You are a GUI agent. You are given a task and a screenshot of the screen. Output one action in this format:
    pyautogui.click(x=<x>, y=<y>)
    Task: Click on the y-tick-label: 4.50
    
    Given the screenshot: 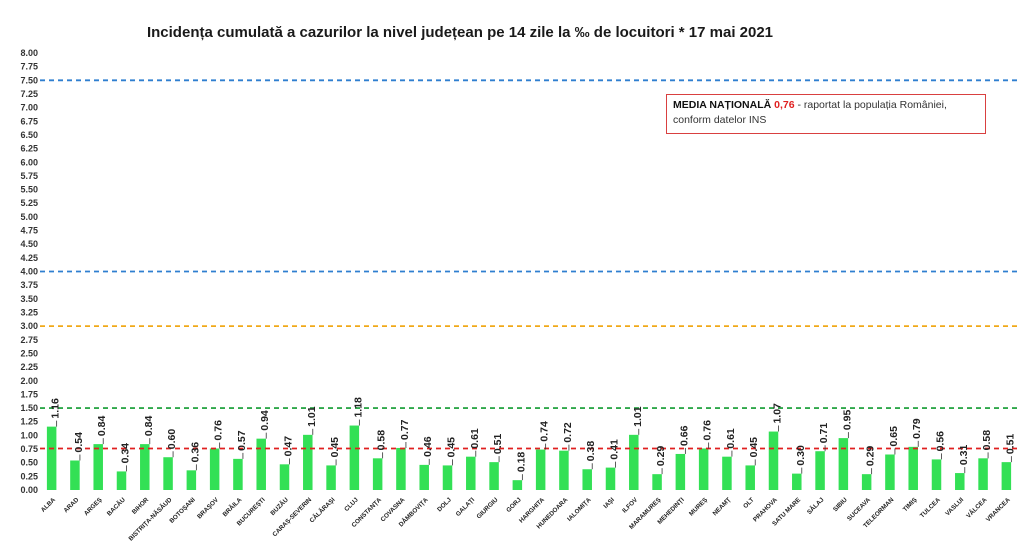 What is the action you would take?
    pyautogui.click(x=29, y=244)
    